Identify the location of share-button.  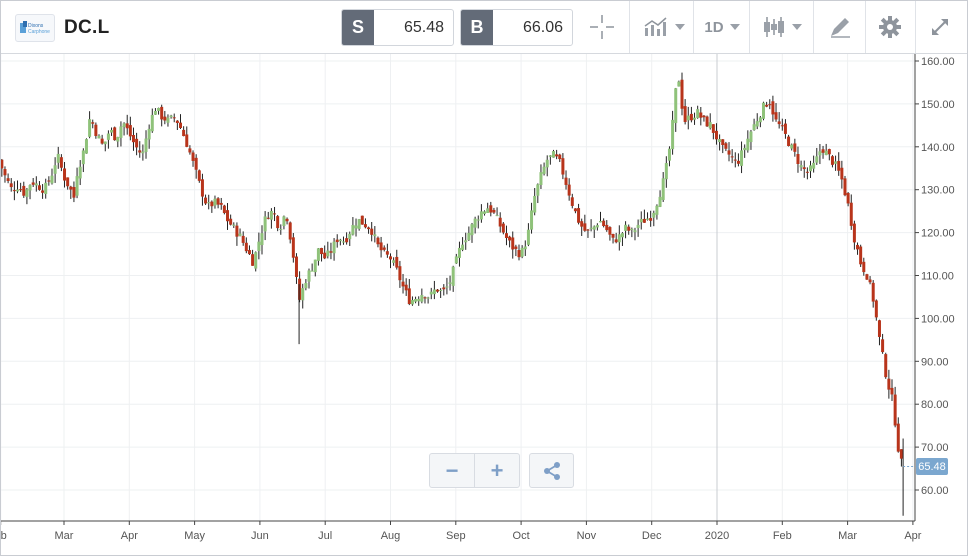
(551, 470).